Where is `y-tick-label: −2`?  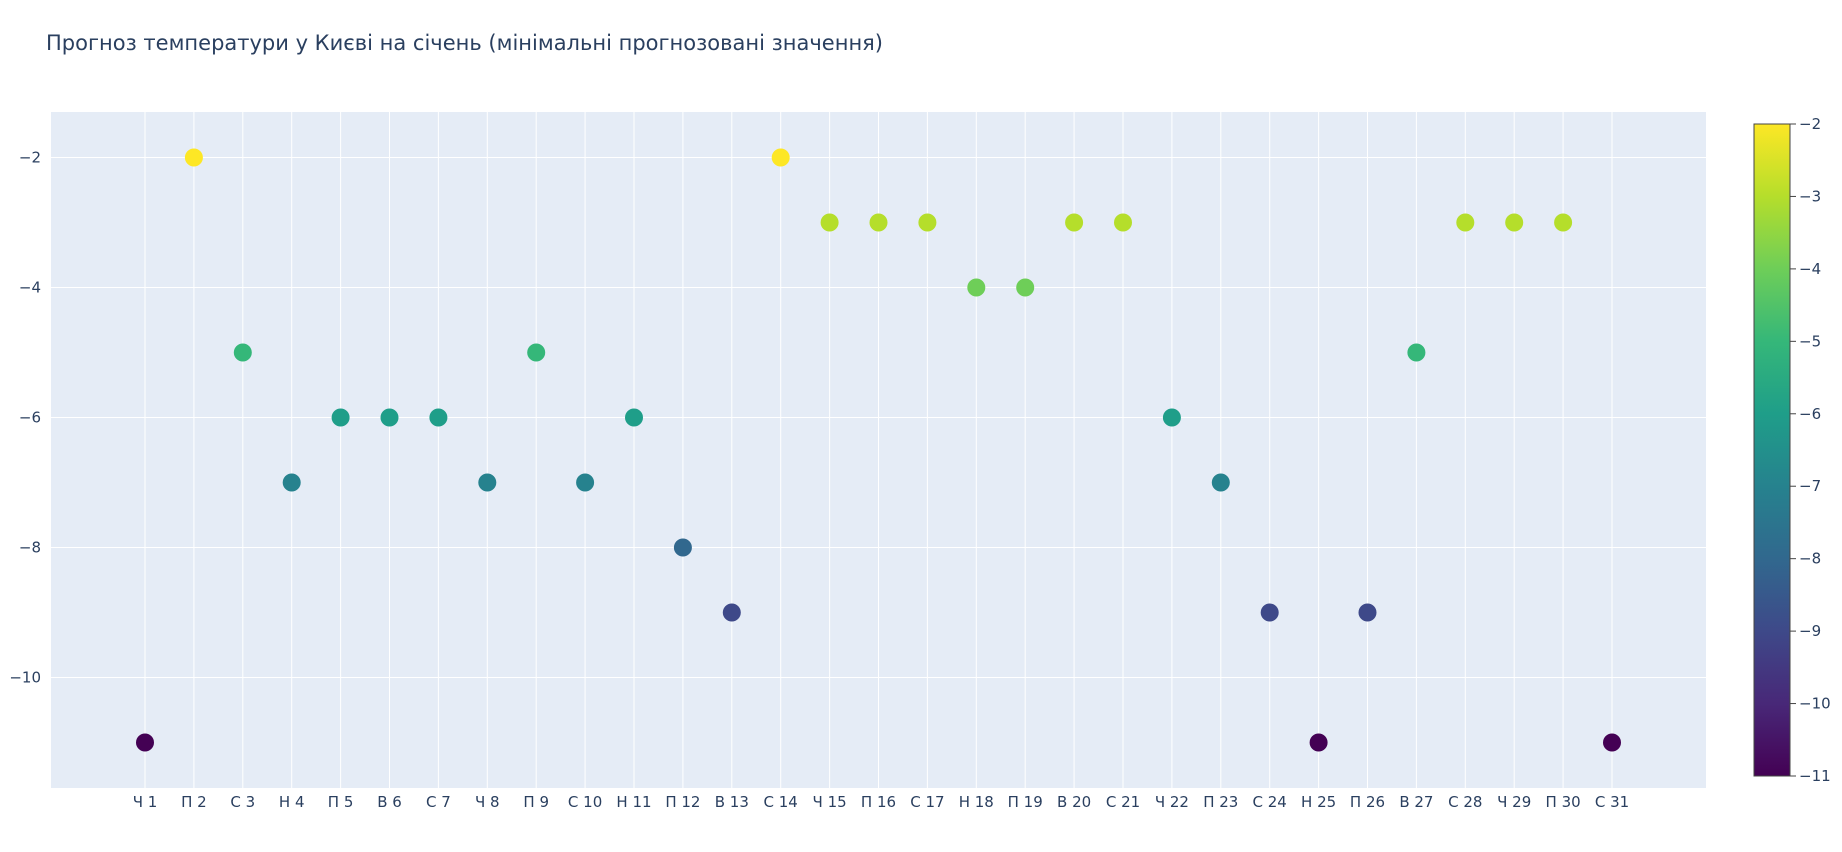
y-tick-label: −2 is located at coordinates (30, 158).